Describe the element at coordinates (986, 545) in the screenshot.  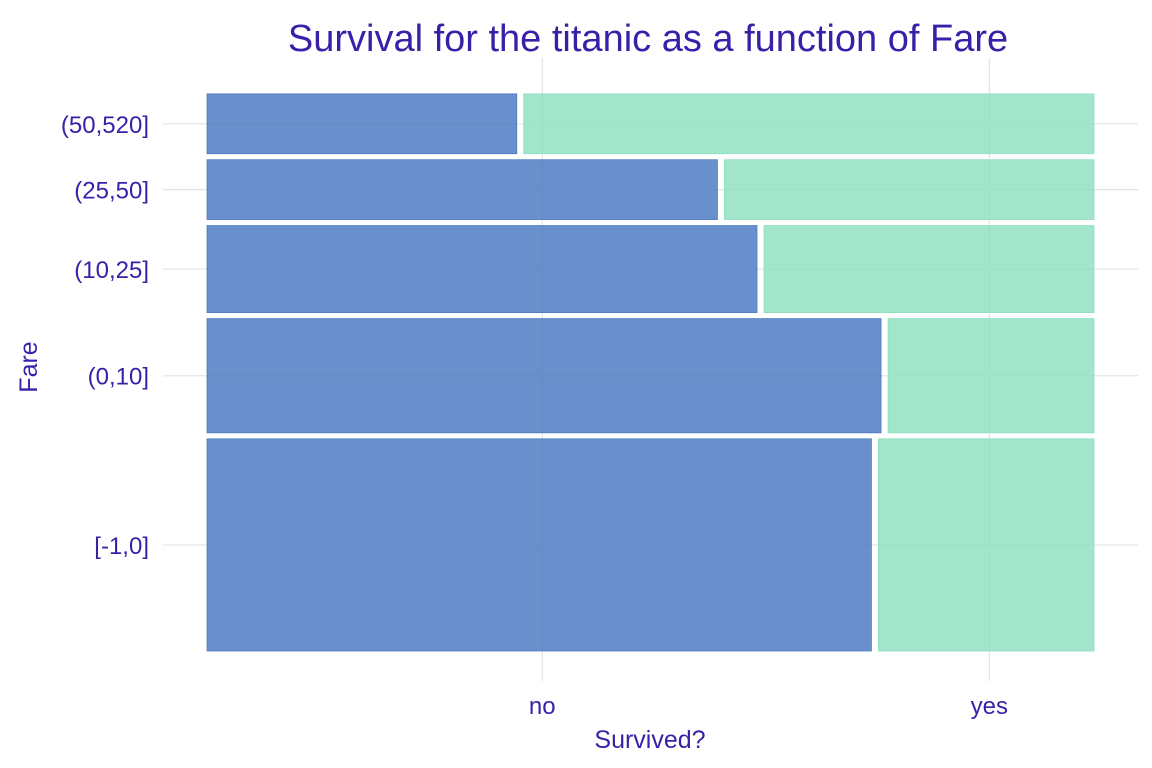
I see `tile-yes-[-1,0]` at that location.